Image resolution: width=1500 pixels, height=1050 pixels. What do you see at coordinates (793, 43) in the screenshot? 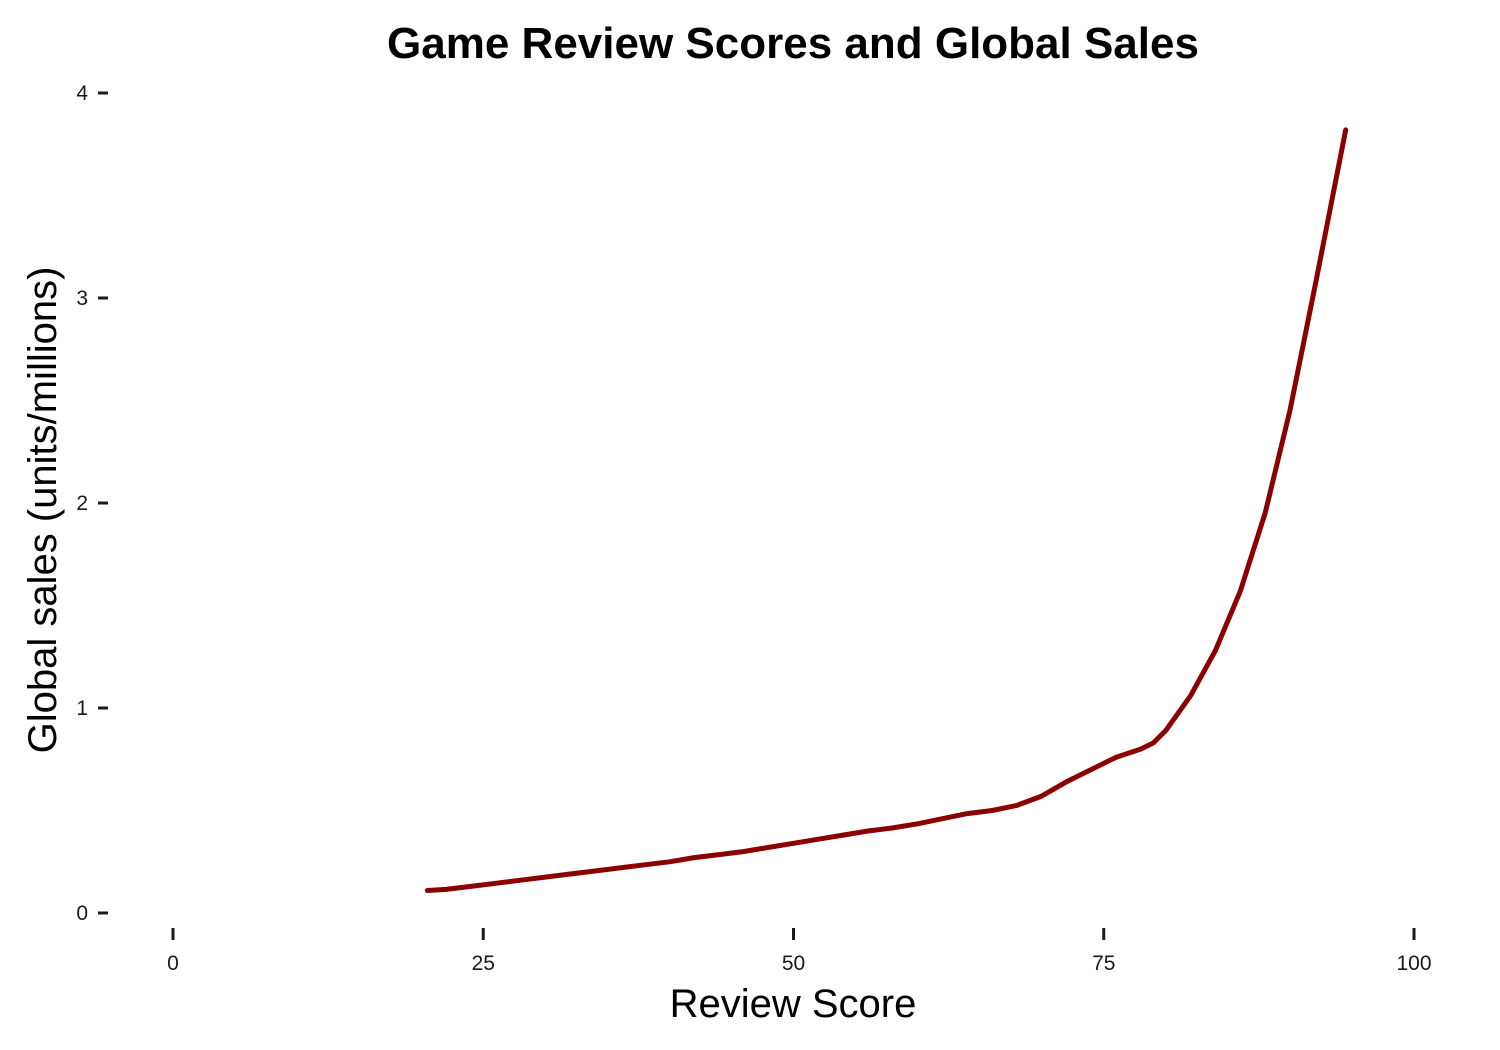
I see `chart-title: Game Review Scores and Global Sales` at bounding box center [793, 43].